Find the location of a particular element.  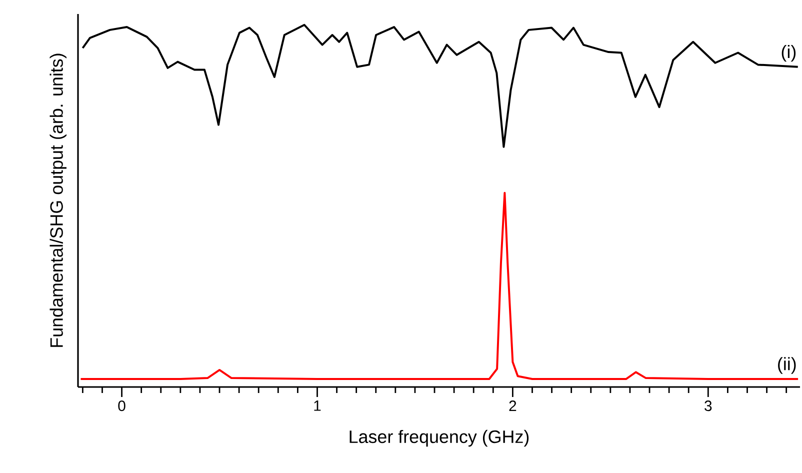

y-axis-title: Fundamental/SHG output (arb. units) is located at coordinates (58, 200).